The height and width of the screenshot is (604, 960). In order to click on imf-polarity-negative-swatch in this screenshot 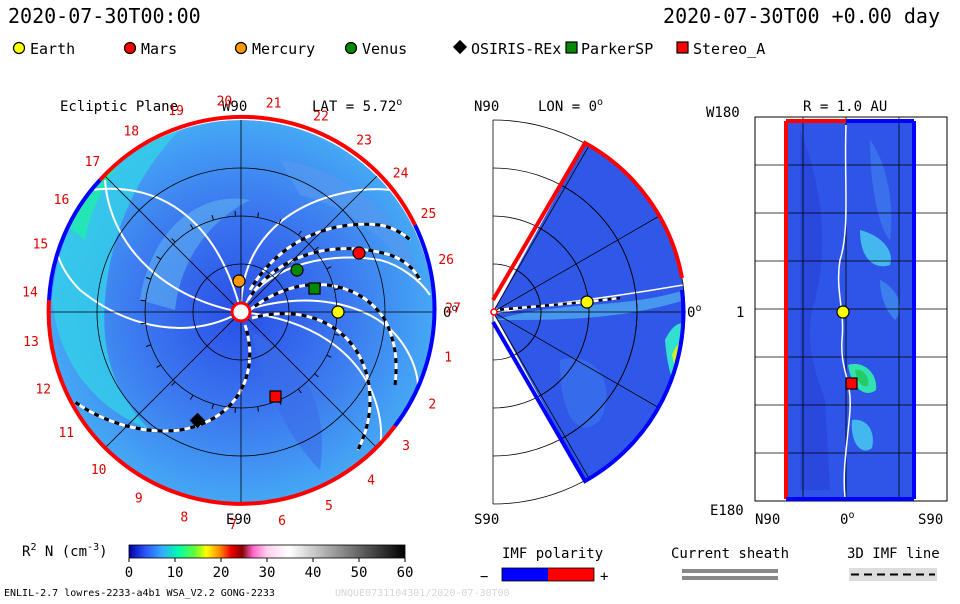, I will do `click(525, 574)`.